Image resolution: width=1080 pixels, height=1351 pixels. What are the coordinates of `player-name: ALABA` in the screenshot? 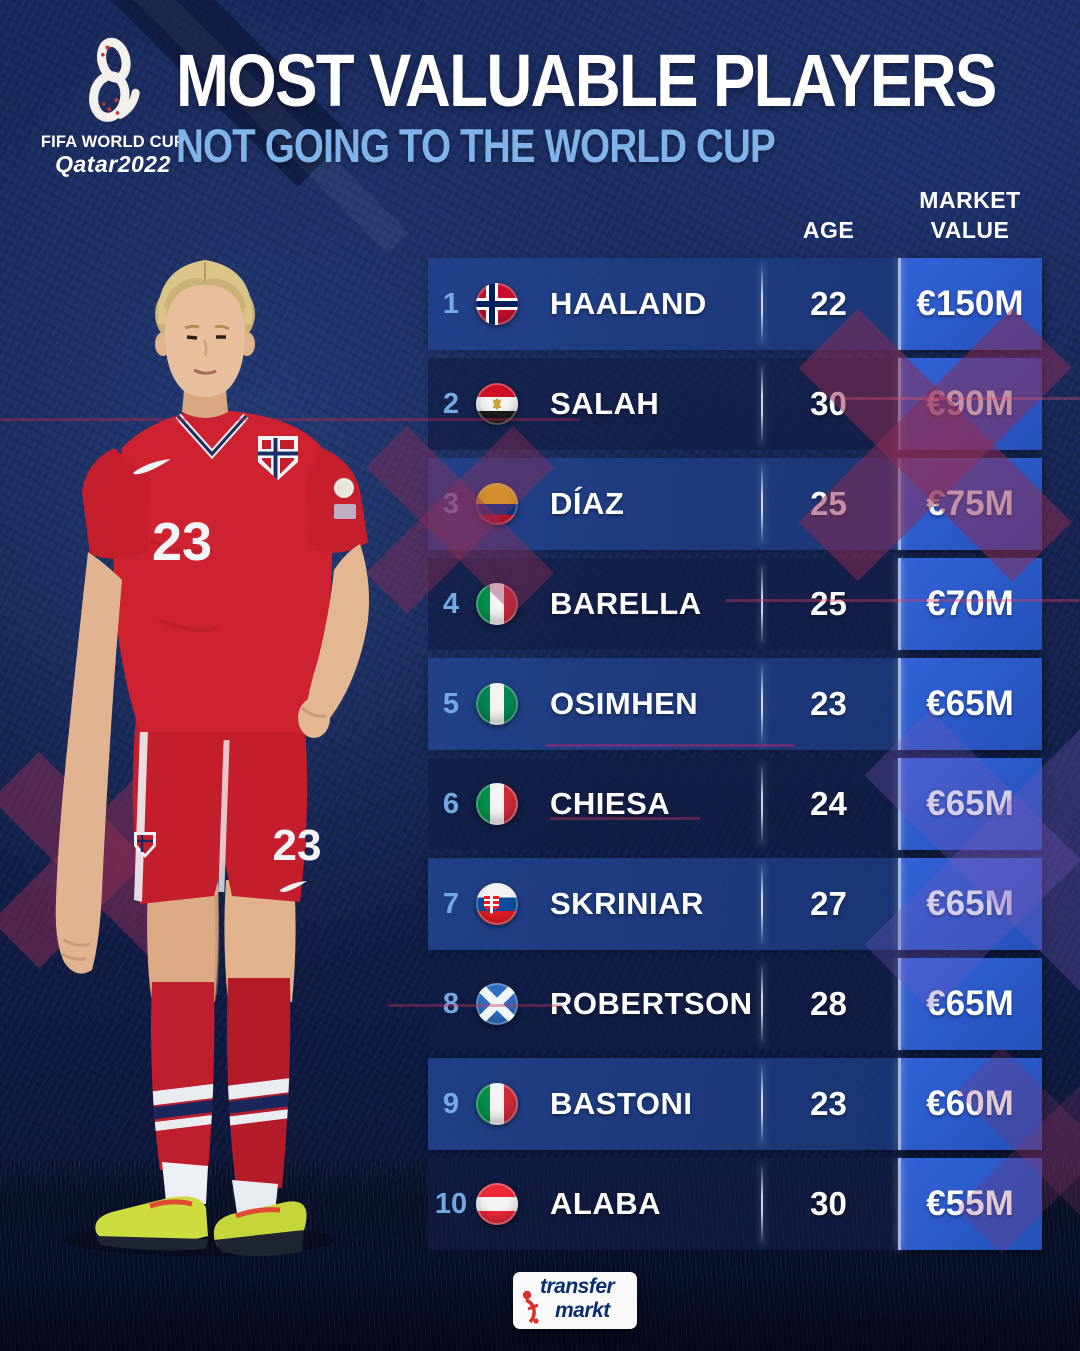 It's located at (605, 1203).